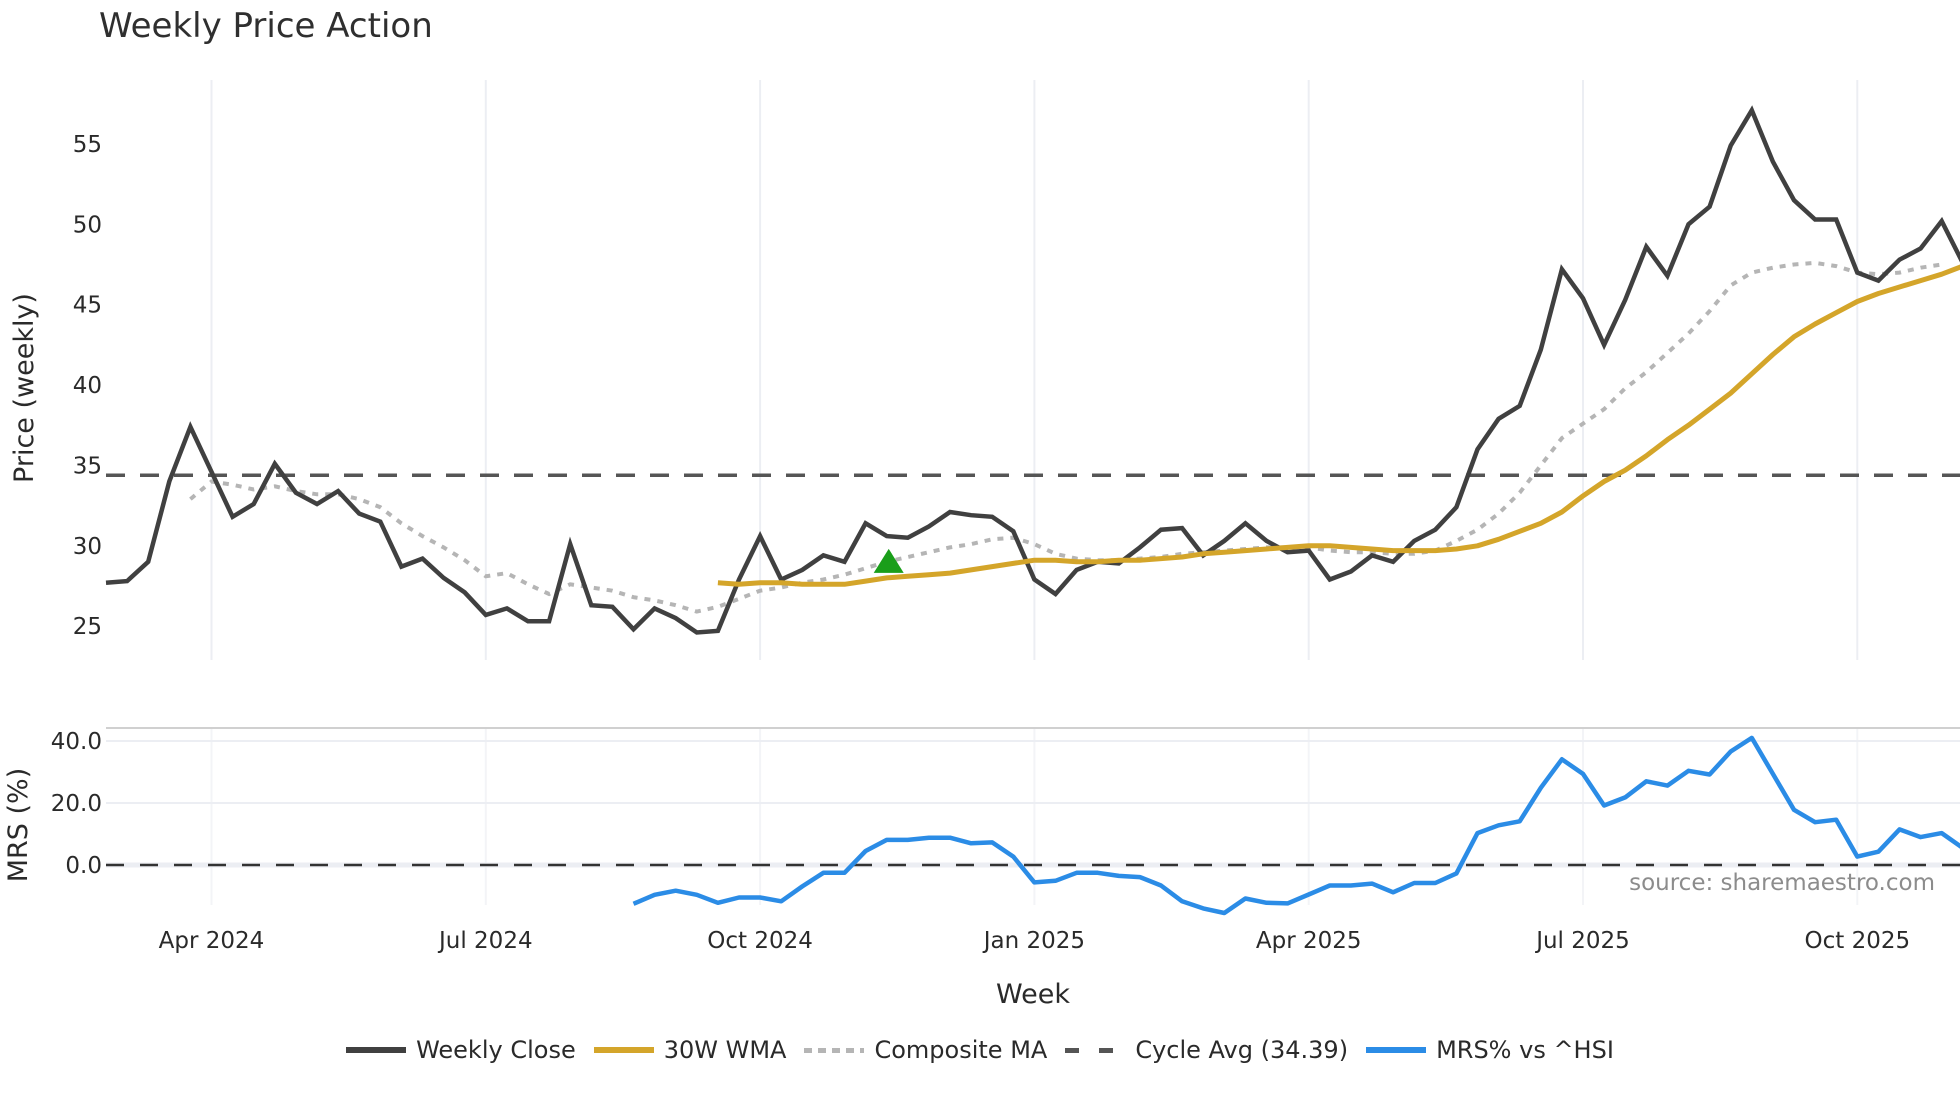 The height and width of the screenshot is (1102, 1960). What do you see at coordinates (1582, 941) in the screenshot?
I see `x-tick-label: Jul 2025` at bounding box center [1582, 941].